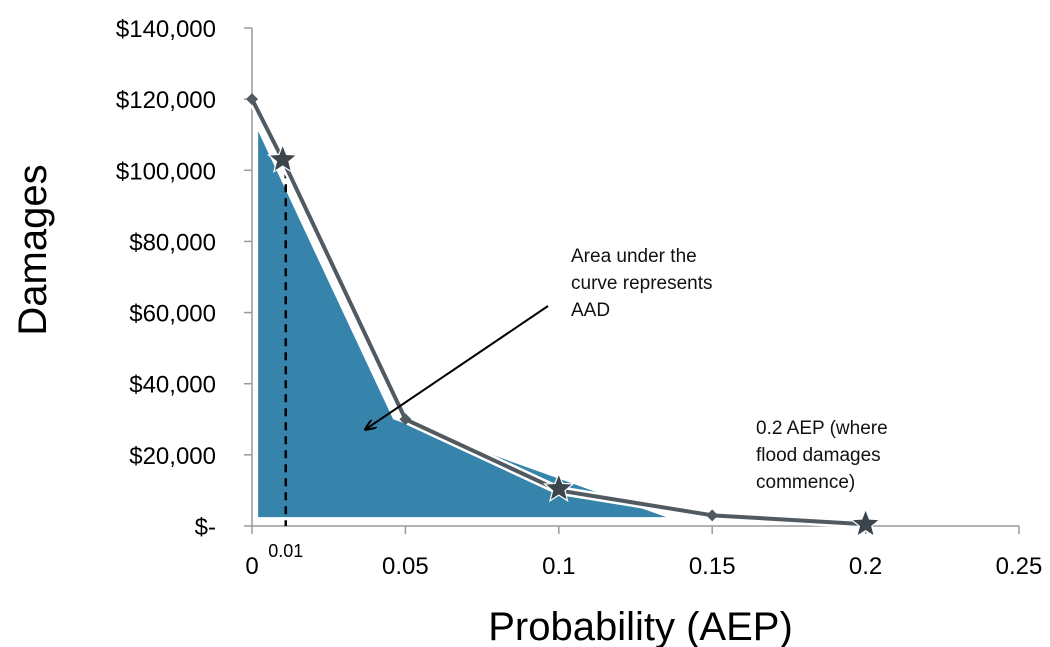 Image resolution: width=1050 pixels, height=647 pixels. Describe the element at coordinates (285, 551) in the screenshot. I see `reference-line-label: 0.01` at that location.